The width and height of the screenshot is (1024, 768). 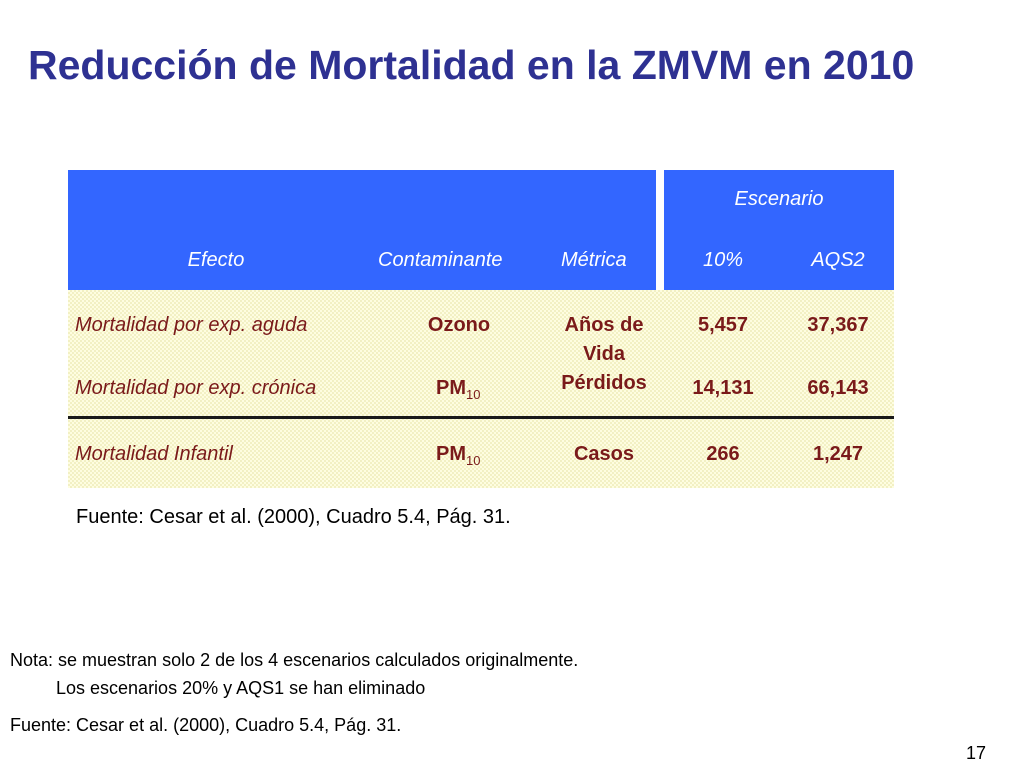 What do you see at coordinates (976, 753) in the screenshot?
I see `page-number: 17` at bounding box center [976, 753].